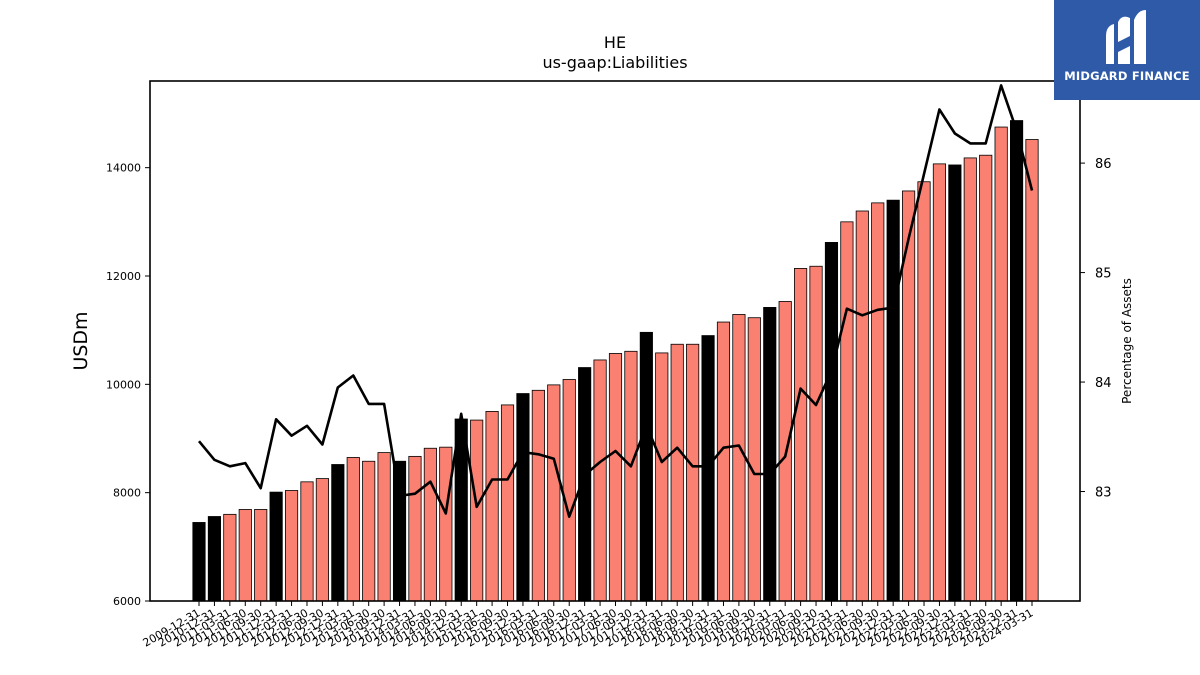 This screenshot has width=1200, height=675. What do you see at coordinates (1126, 37) in the screenshot?
I see `logo-mark-icon` at bounding box center [1126, 37].